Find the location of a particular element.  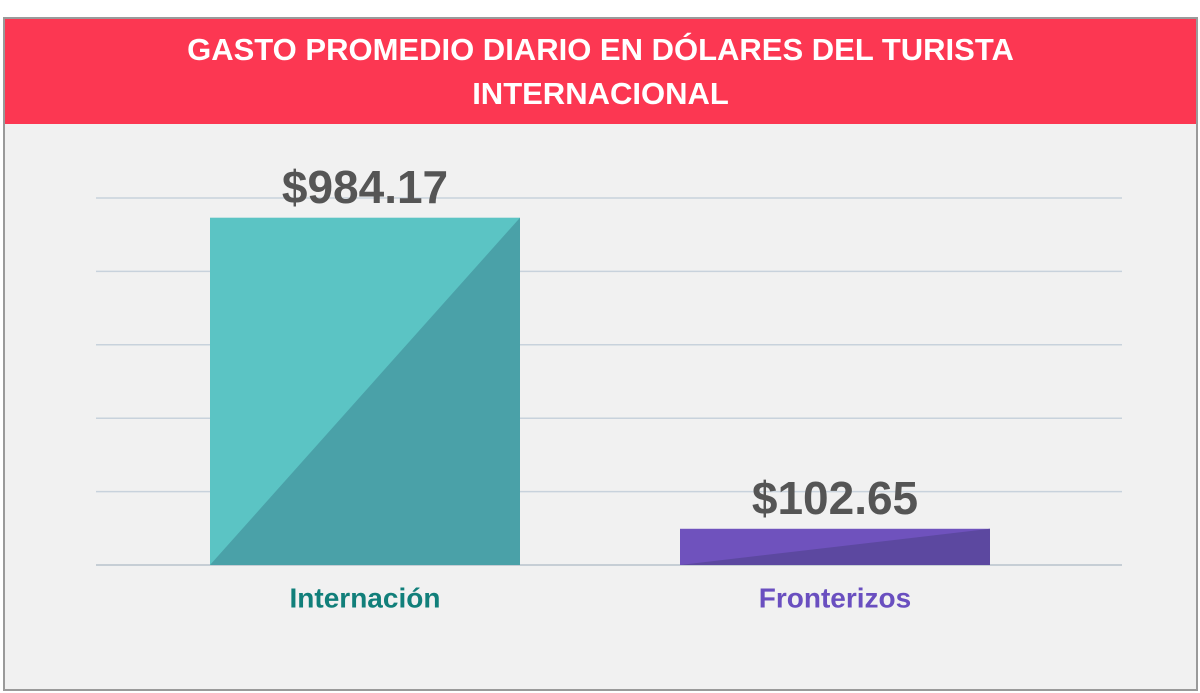

x-tick-label: Internación is located at coordinates (365, 597).